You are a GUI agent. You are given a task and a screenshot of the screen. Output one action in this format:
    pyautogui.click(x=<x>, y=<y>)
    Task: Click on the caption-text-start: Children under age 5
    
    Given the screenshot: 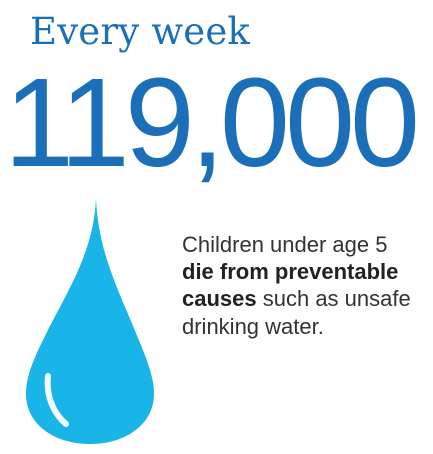 What is the action you would take?
    pyautogui.click(x=284, y=244)
    